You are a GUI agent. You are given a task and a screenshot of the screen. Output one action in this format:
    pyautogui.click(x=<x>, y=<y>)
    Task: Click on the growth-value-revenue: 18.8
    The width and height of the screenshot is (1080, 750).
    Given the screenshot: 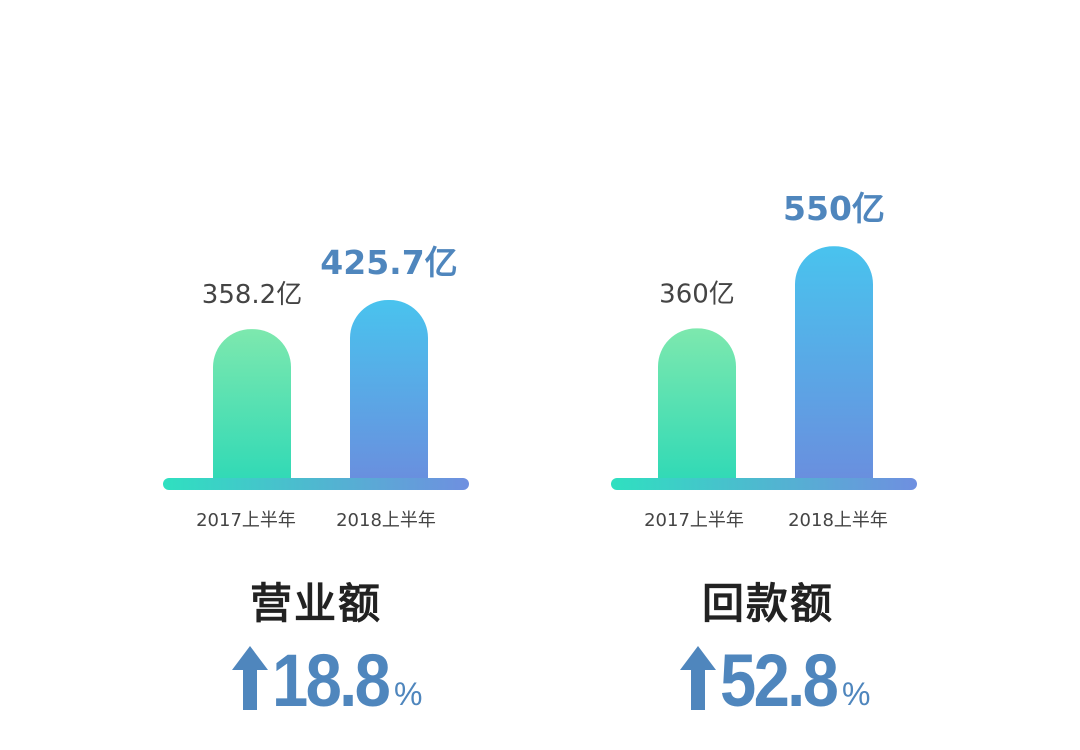 What is the action you would take?
    pyautogui.click(x=331, y=680)
    